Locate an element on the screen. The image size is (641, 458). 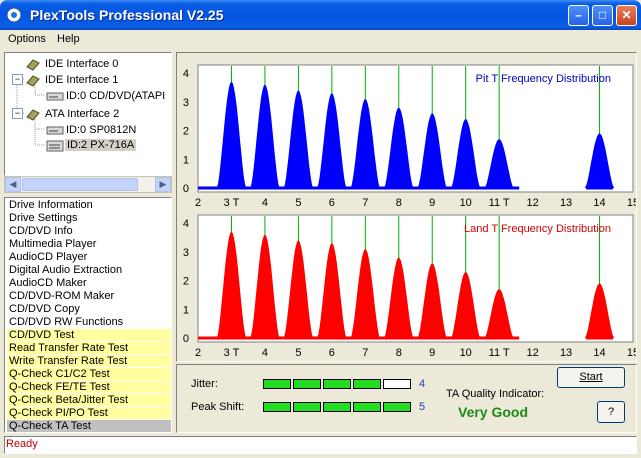
tree-item-ata2: ATA Interface 2 is located at coordinates (82, 114).